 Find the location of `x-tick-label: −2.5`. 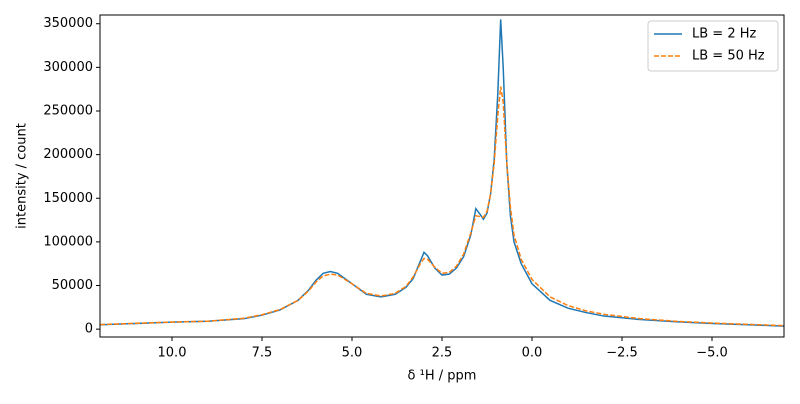

x-tick-label: −2.5 is located at coordinates (622, 353).